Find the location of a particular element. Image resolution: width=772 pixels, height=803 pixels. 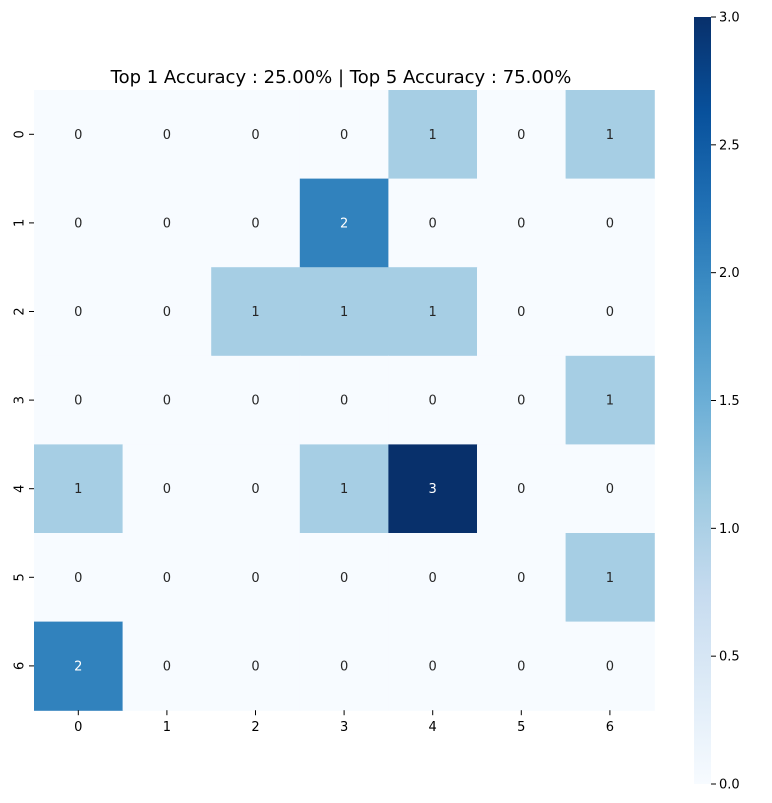

cell-value-label: 3 is located at coordinates (433, 489).